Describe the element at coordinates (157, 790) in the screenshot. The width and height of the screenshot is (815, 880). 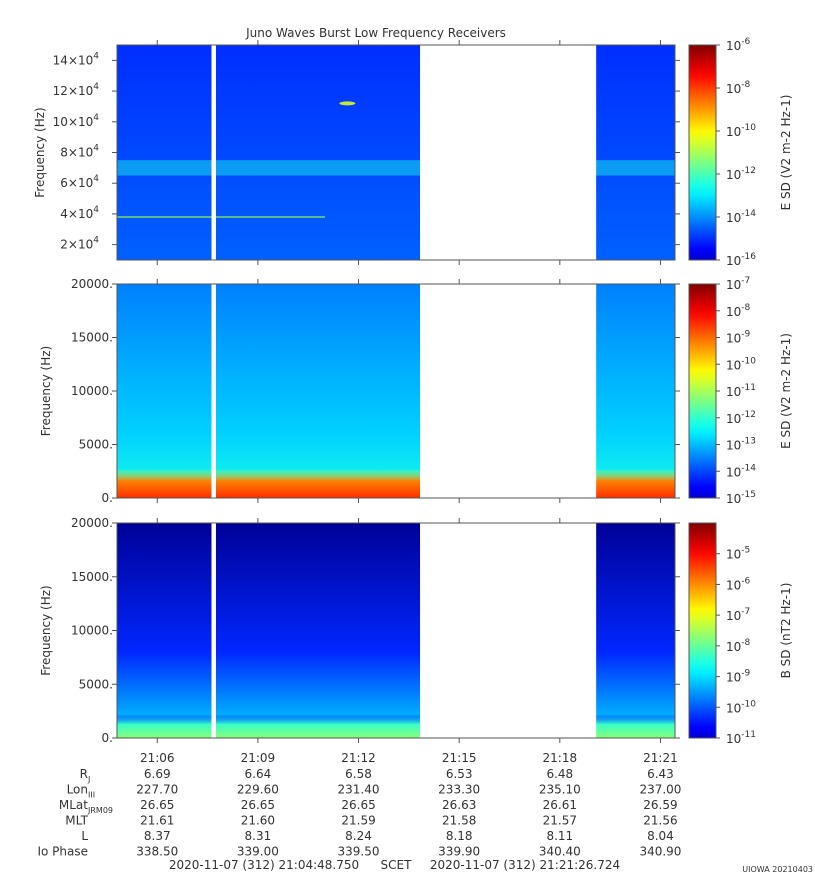
I see `ephemeris-value: 227.70` at that location.